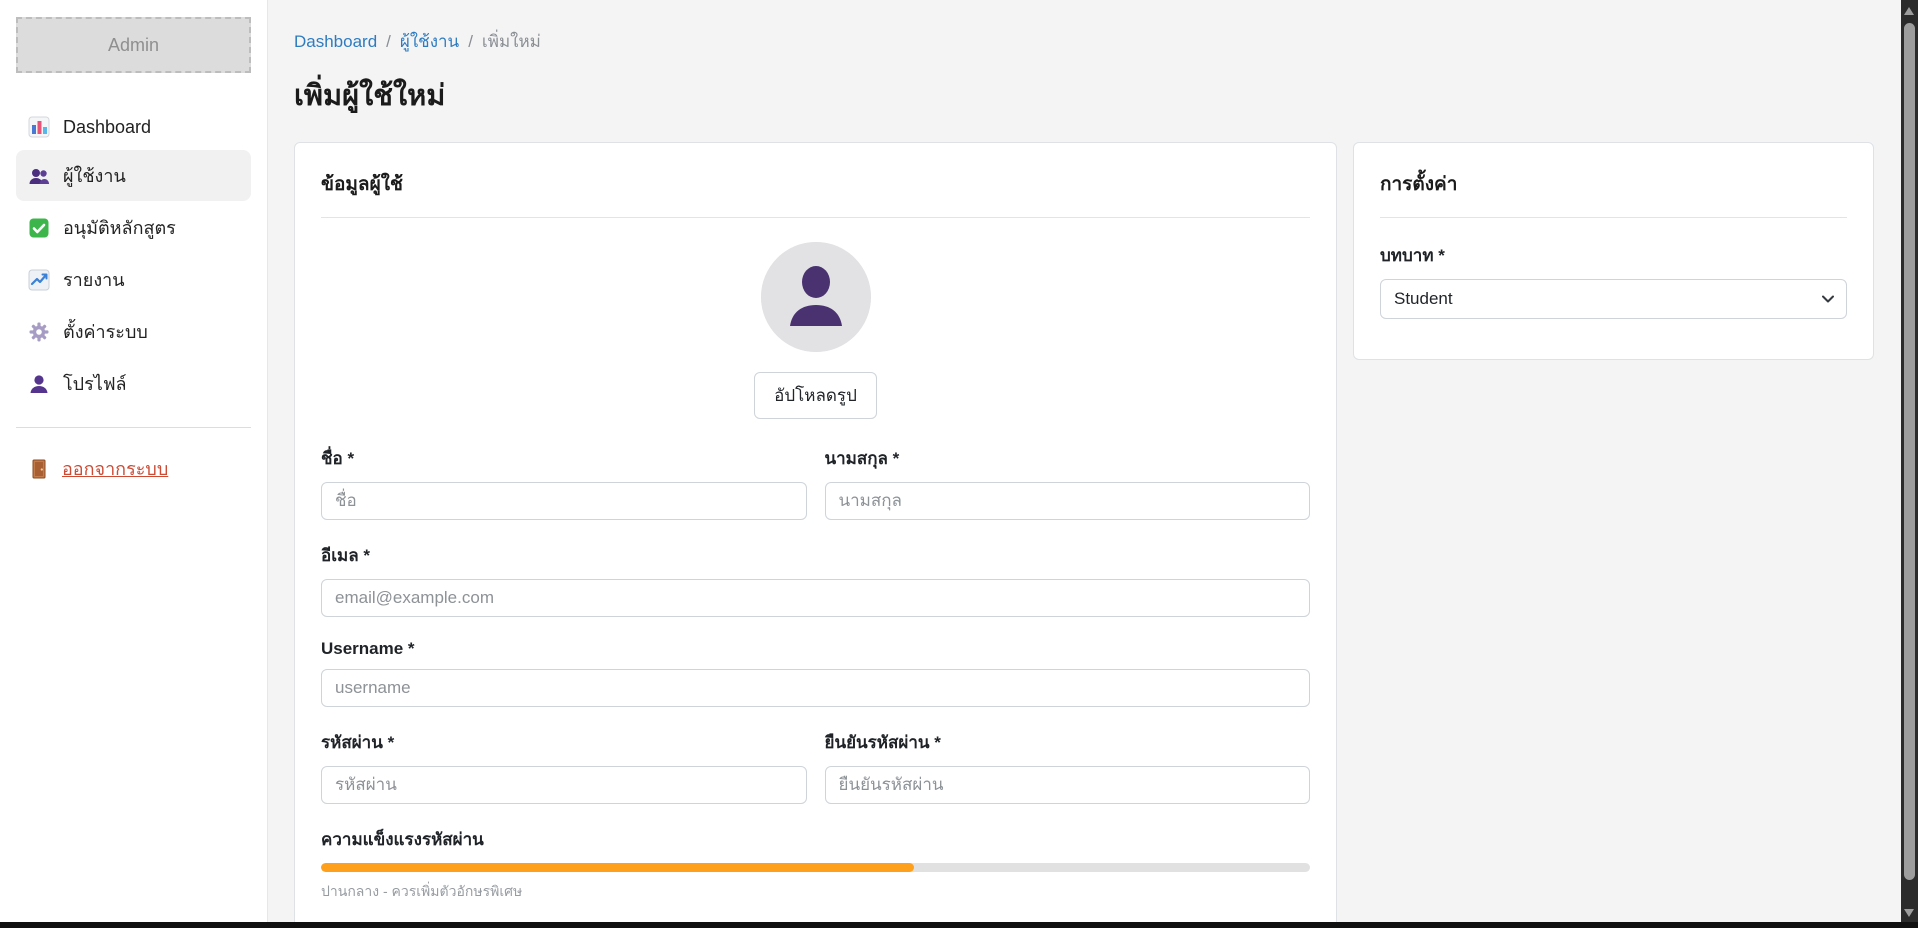 The width and height of the screenshot is (1918, 928). What do you see at coordinates (862, 458) in the screenshot?
I see `last-name-label: นามสกุล *` at bounding box center [862, 458].